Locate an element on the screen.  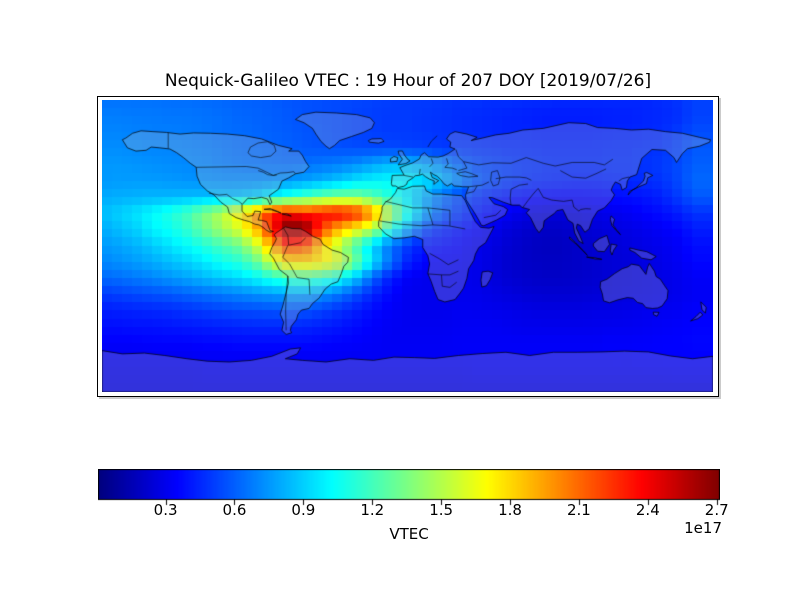
colorbar-tick-label: 0.6 is located at coordinates (234, 510).